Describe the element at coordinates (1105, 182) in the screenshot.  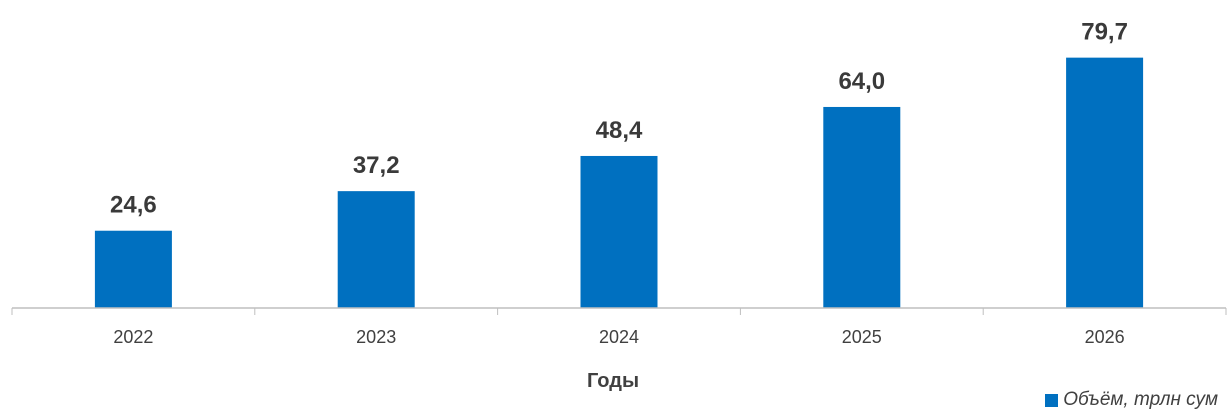
I see `bar-2026` at that location.